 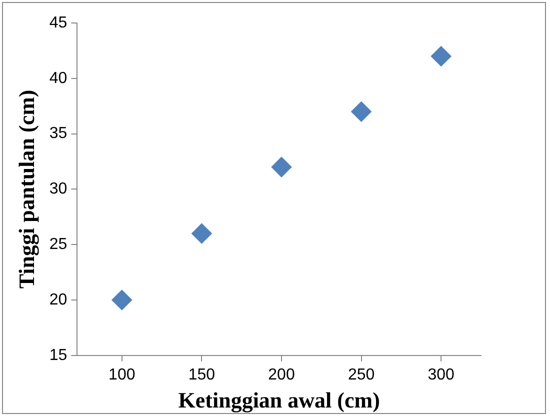 I want to click on y-tick-label: 45, so click(x=58, y=23).